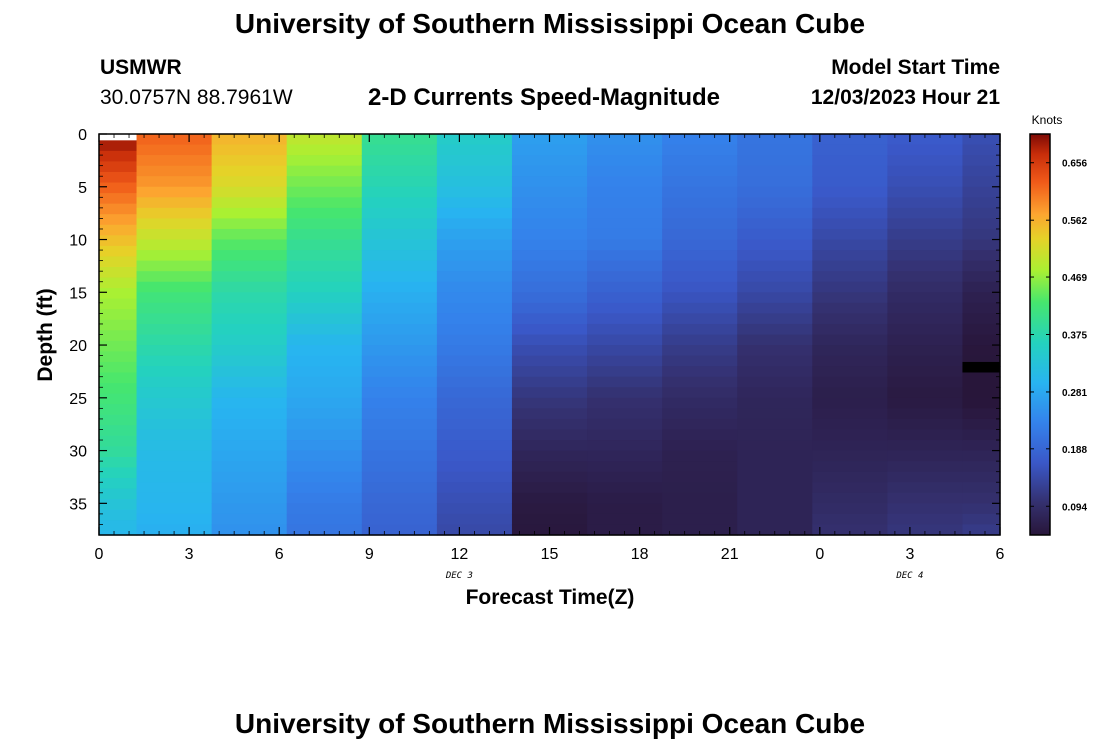  I want to click on y-tick-label: 30, so click(78, 452).